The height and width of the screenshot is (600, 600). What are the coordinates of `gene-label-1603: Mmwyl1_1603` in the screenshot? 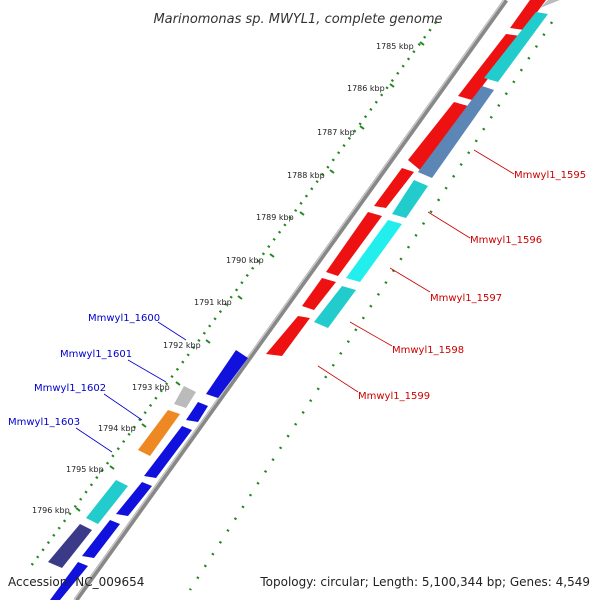 It's located at (44, 422).